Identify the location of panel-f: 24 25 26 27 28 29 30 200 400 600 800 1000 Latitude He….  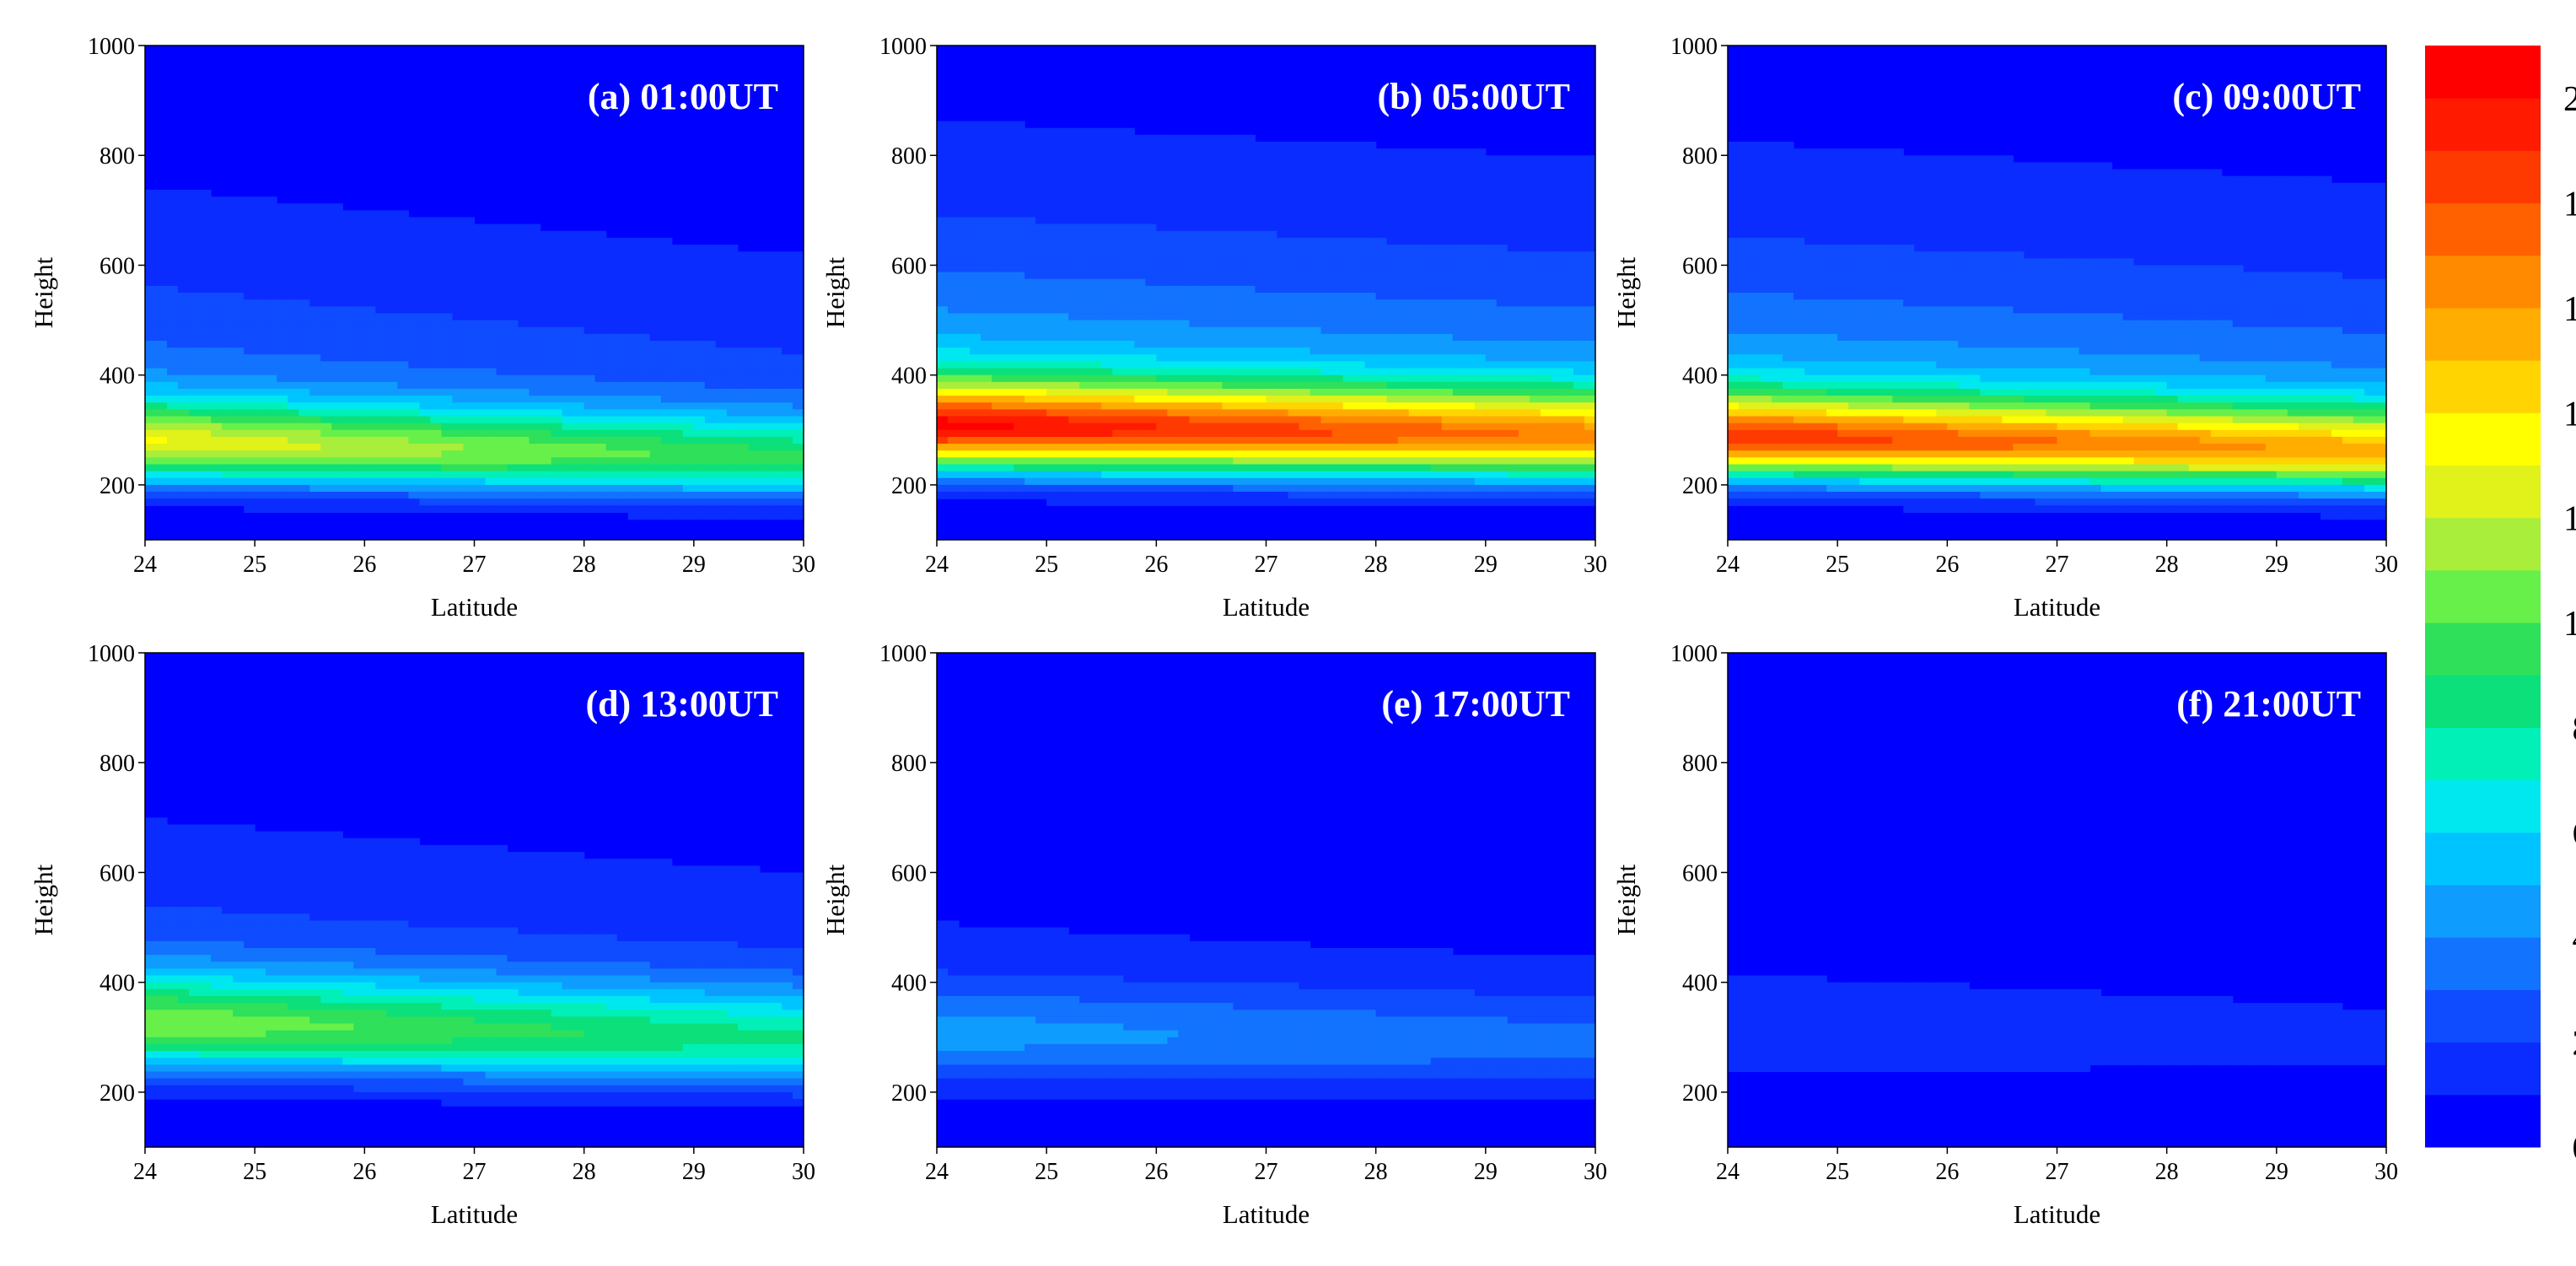
(2004, 935).